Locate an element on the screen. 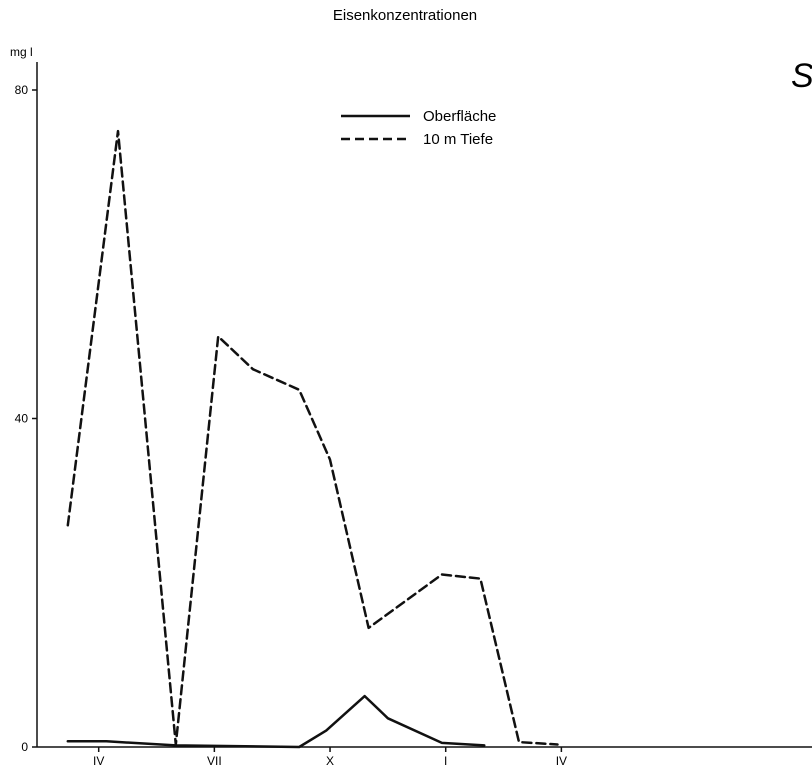  x-tick-label-3: I is located at coordinates (445, 761).